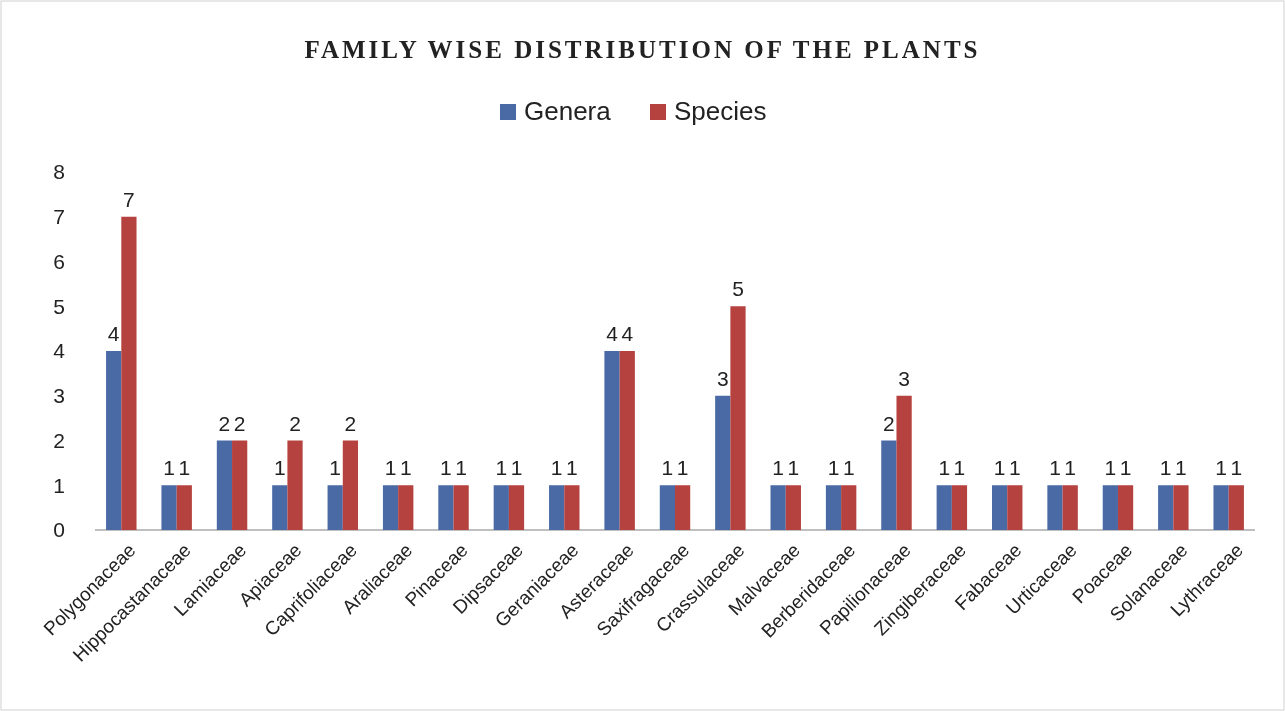 This screenshot has height=711, width=1285. I want to click on chart-title: FAMILY WISE DISTRIBUTION OF THE PLANTS, so click(642, 49).